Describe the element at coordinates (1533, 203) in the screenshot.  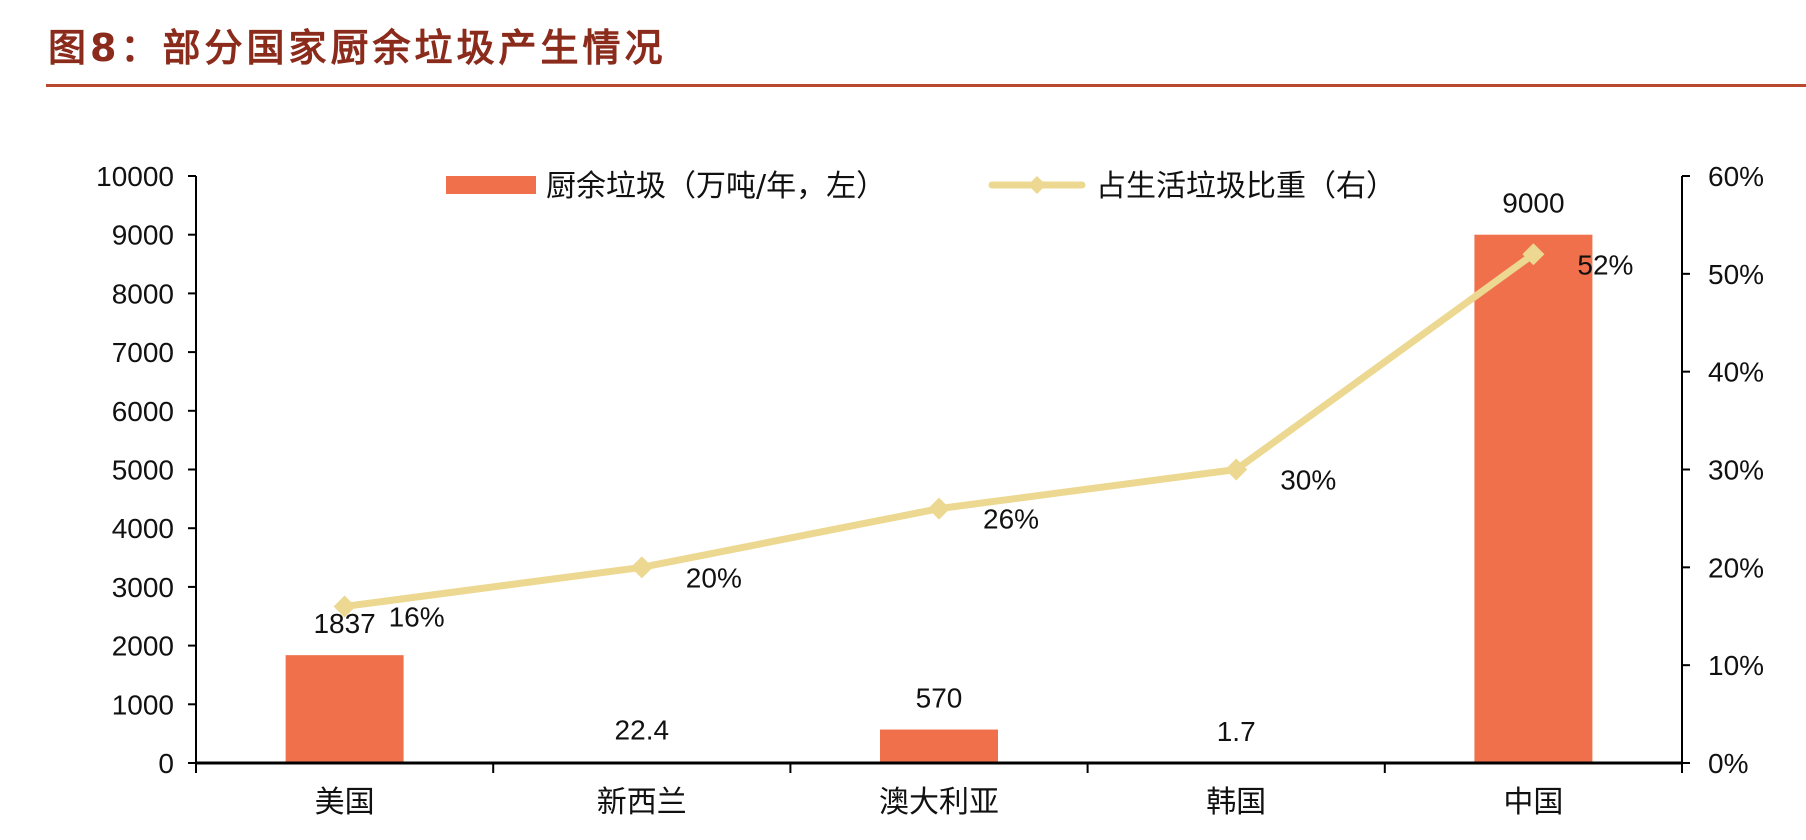
I see `bar-value-label-4: 9000` at that location.